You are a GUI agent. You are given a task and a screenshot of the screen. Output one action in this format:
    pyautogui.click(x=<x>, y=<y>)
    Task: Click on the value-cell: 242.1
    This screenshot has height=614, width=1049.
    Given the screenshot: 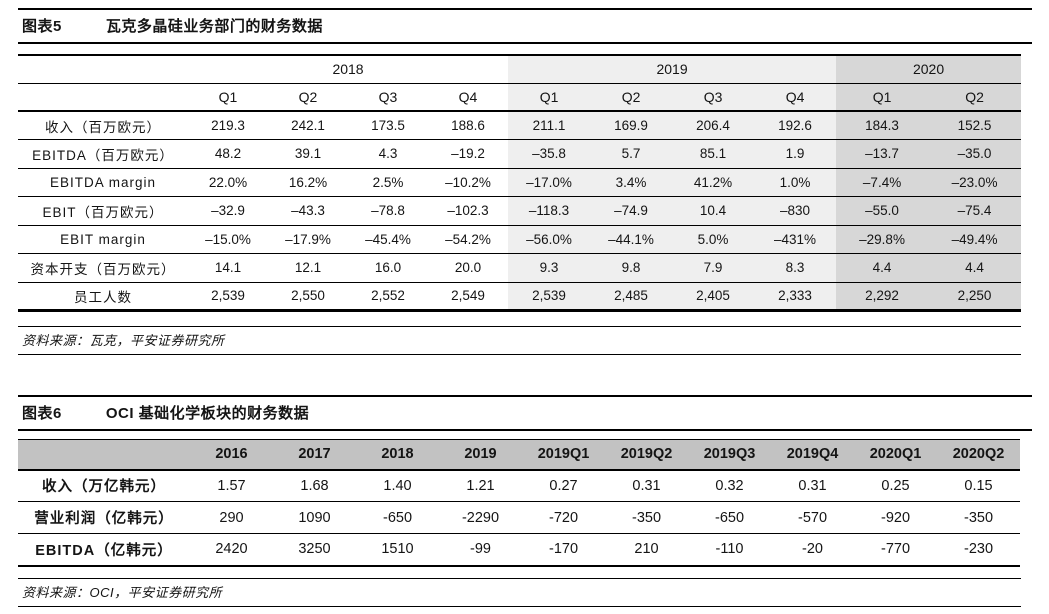 What is the action you would take?
    pyautogui.click(x=308, y=125)
    